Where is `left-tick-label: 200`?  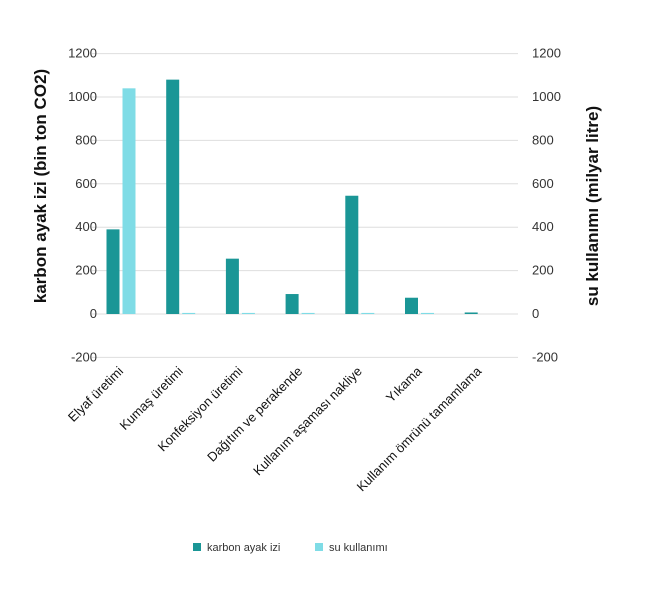 left-tick-label: 200 is located at coordinates (86, 270).